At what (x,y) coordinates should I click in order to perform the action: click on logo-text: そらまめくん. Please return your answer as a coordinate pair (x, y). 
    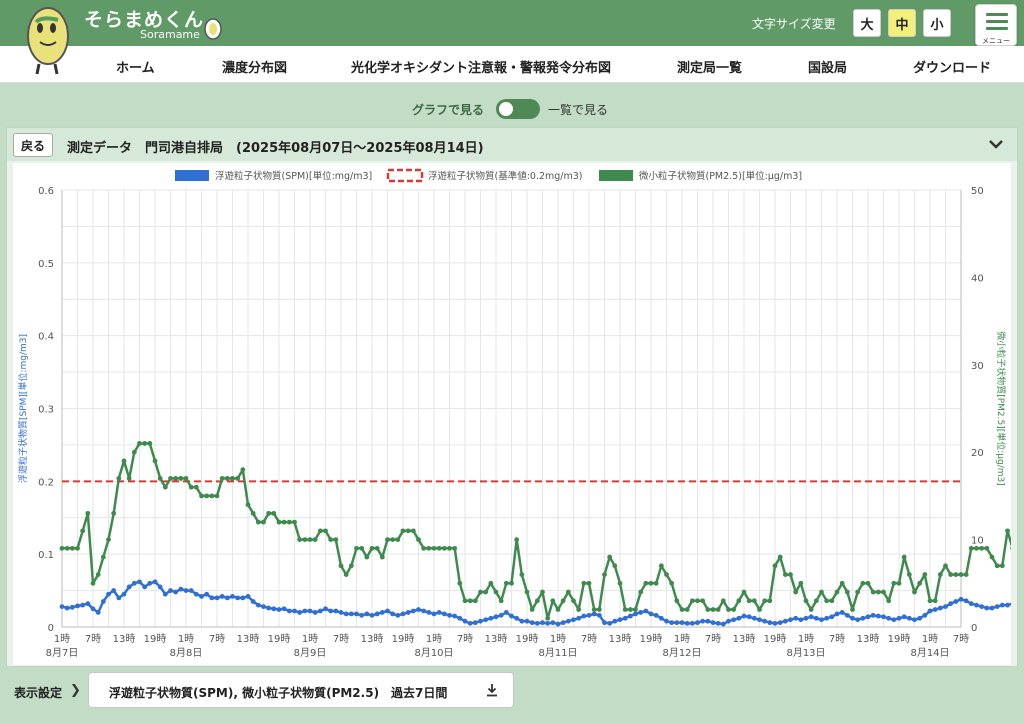
    Looking at the image, I should click on (144, 20).